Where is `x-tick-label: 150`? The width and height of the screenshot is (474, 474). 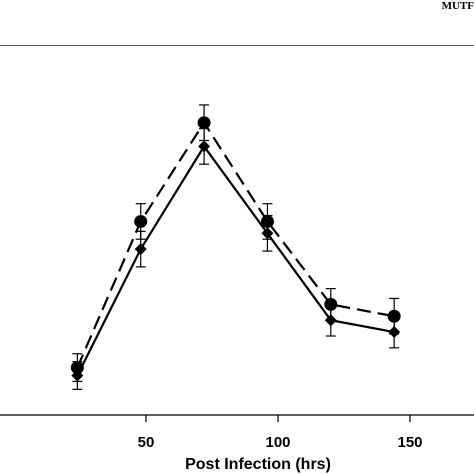 x-tick-label: 150 is located at coordinates (409, 442).